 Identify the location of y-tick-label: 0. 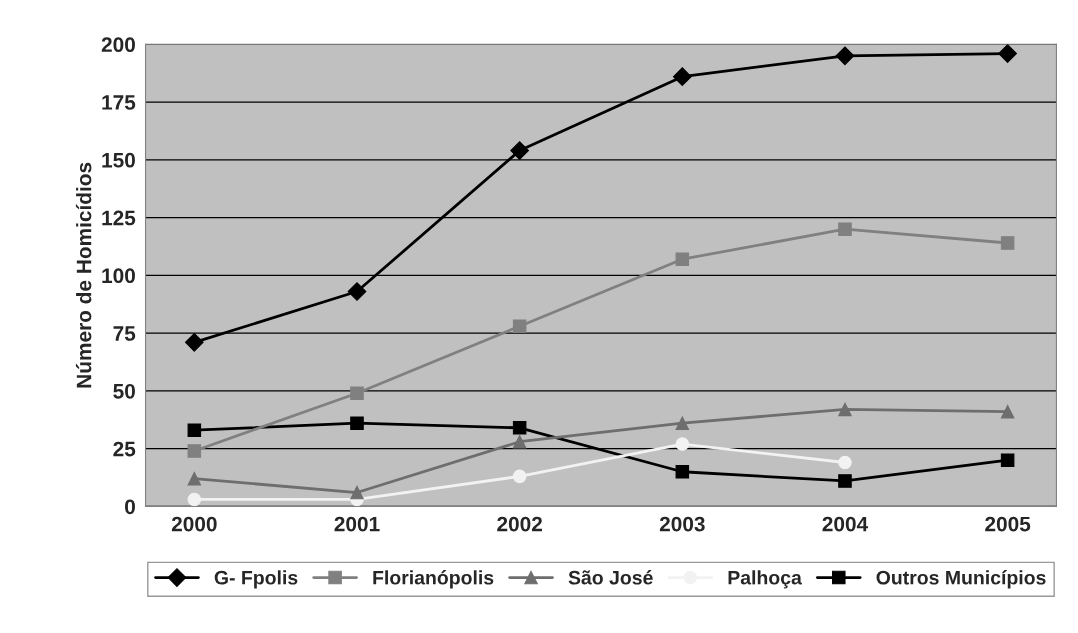
(130, 507).